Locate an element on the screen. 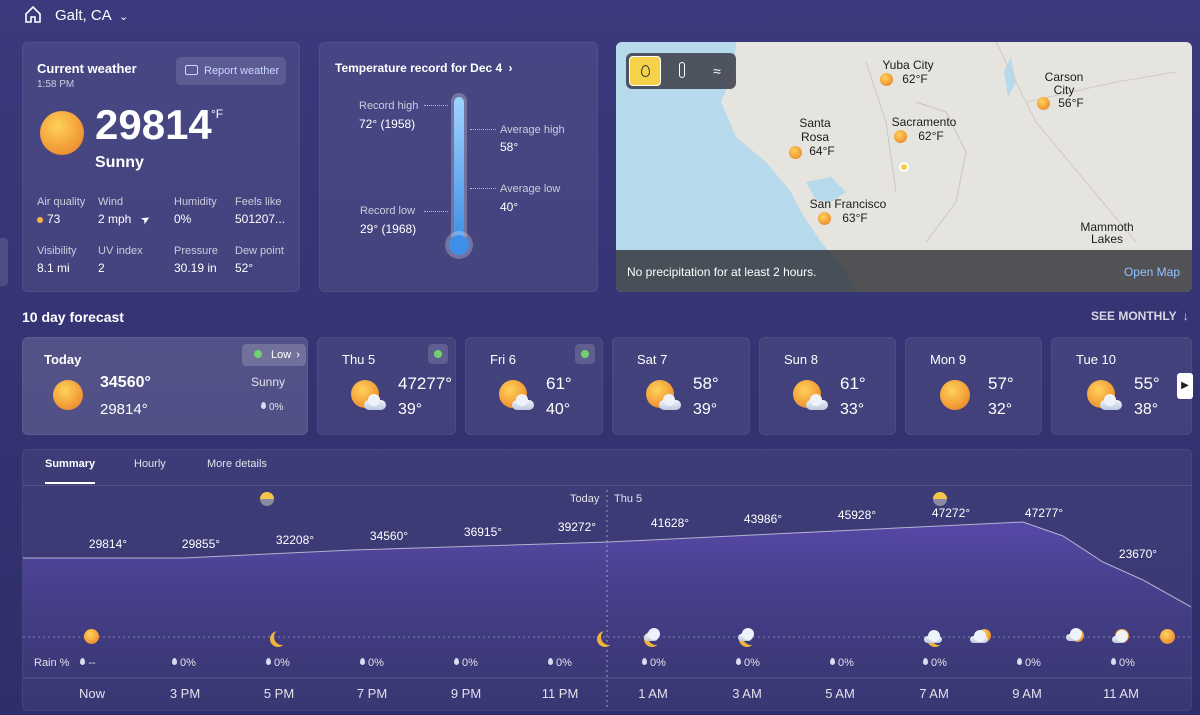  forecast-card-tue: Tue 10 55° 38° is located at coordinates (1121, 386).